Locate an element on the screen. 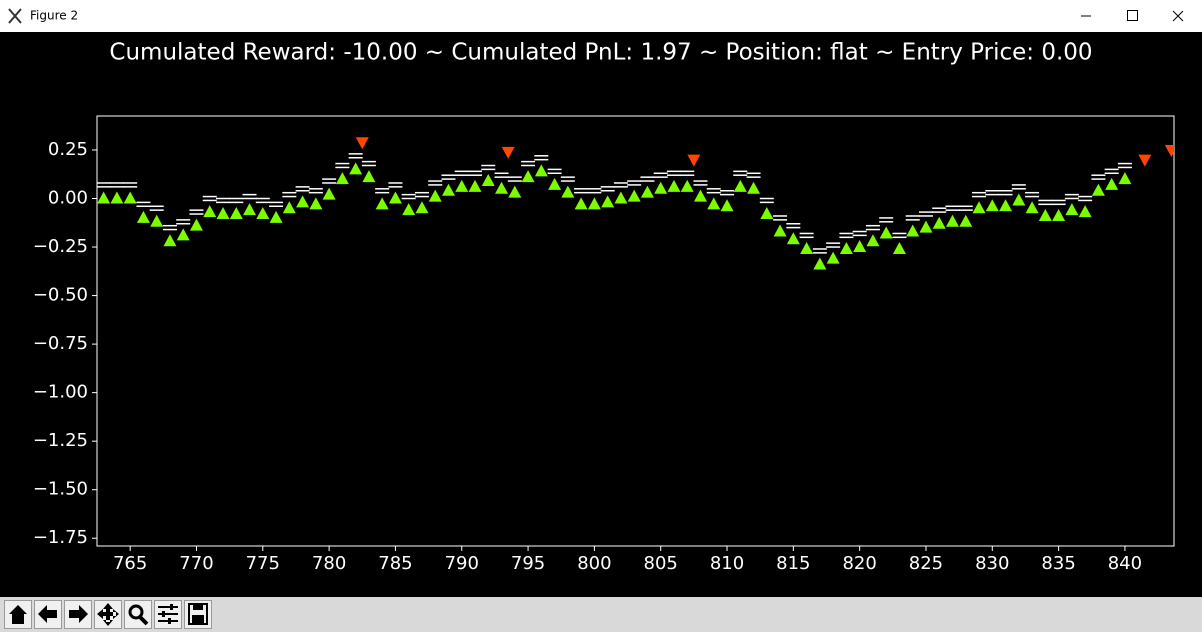 The height and width of the screenshot is (632, 1202). configure-button is located at coordinates (168, 614).